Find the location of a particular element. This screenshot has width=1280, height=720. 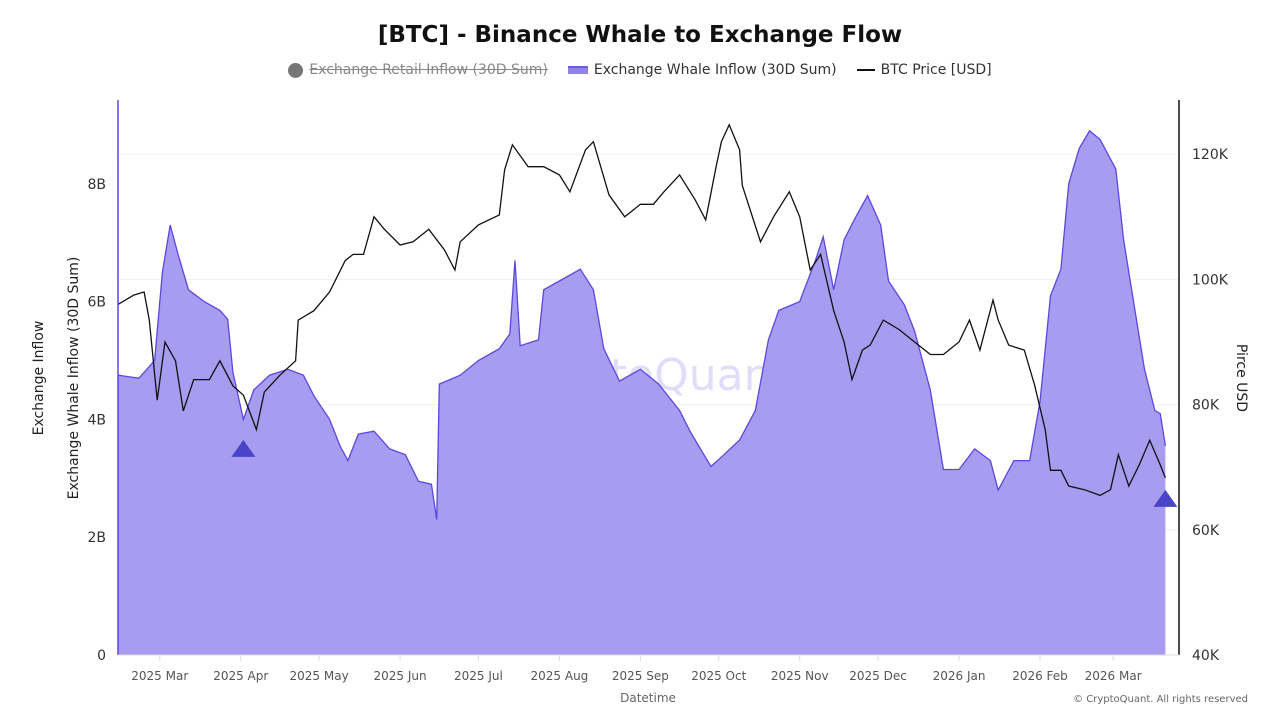

y-left-tick-label: 6B is located at coordinates (96, 303).